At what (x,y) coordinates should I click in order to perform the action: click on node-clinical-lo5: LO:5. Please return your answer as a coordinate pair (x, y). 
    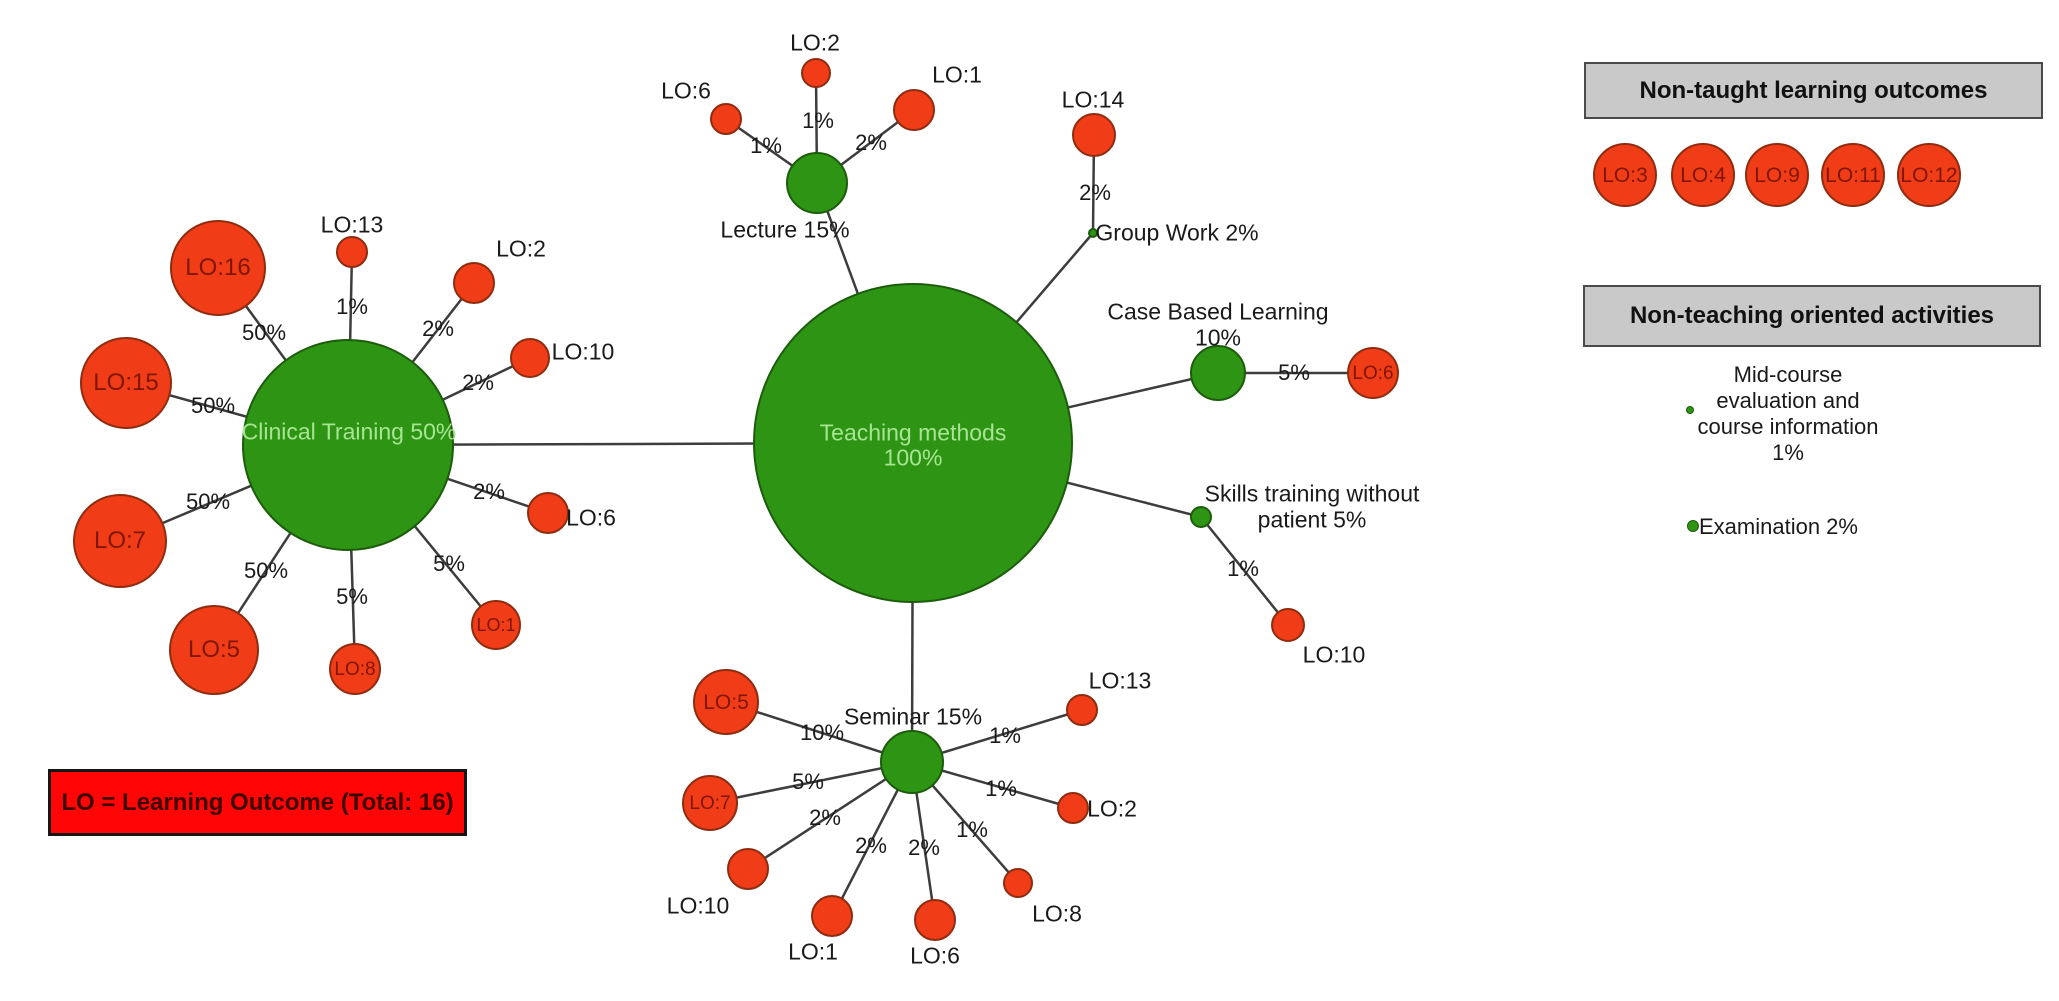
    Looking at the image, I should click on (214, 650).